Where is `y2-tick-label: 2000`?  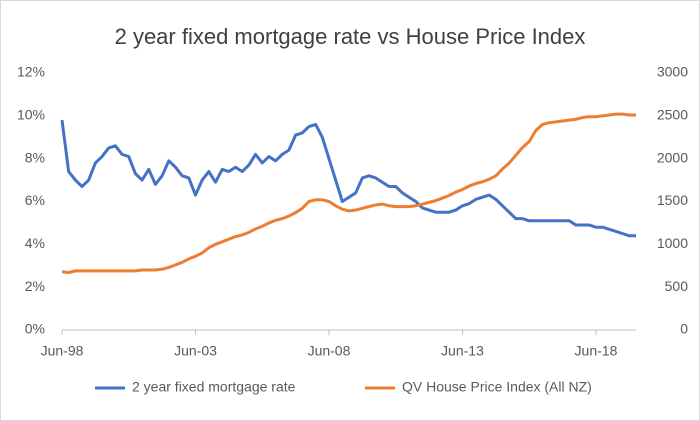
y2-tick-label: 2000 is located at coordinates (672, 157).